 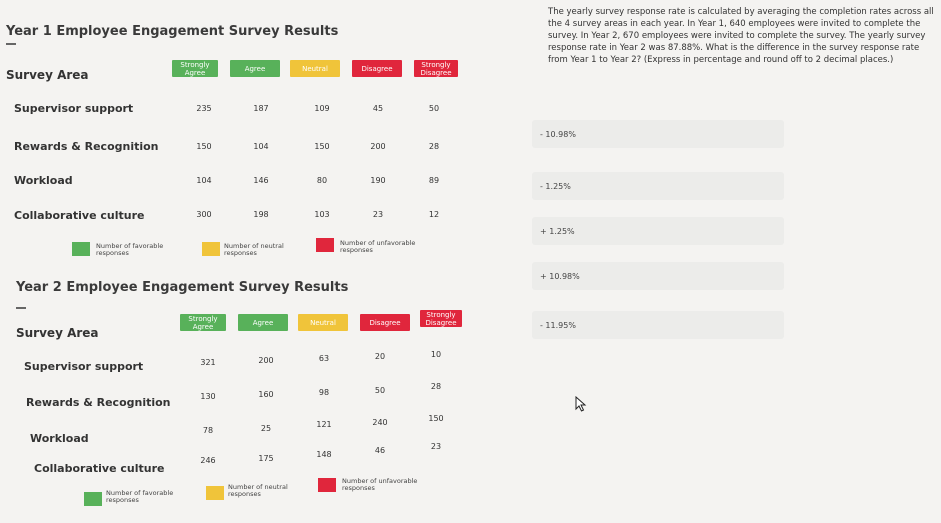 What do you see at coordinates (208, 362) in the screenshot?
I see `year2-cell: 321` at bounding box center [208, 362].